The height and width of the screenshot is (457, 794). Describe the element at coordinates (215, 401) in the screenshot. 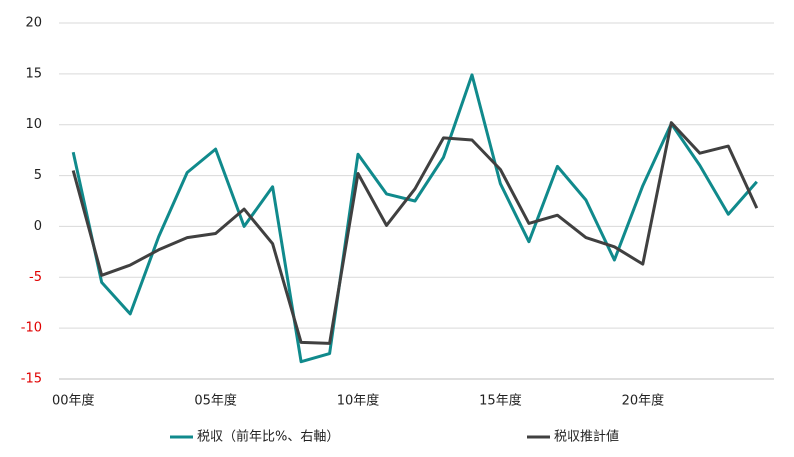

I see `x-tick-label: 05年度` at that location.